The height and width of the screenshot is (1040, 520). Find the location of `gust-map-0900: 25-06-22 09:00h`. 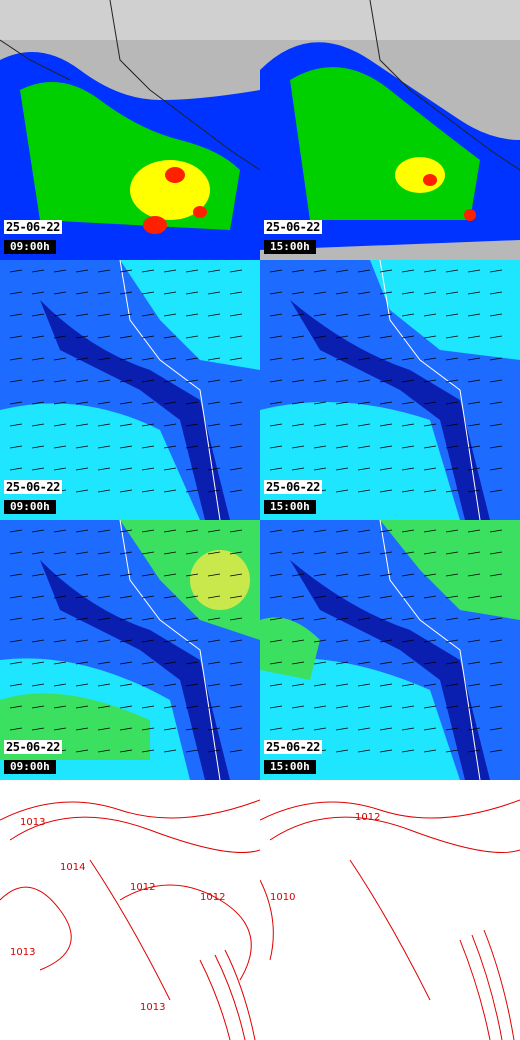

gust-map-0900: 25-06-22 09:00h is located at coordinates (130, 650).